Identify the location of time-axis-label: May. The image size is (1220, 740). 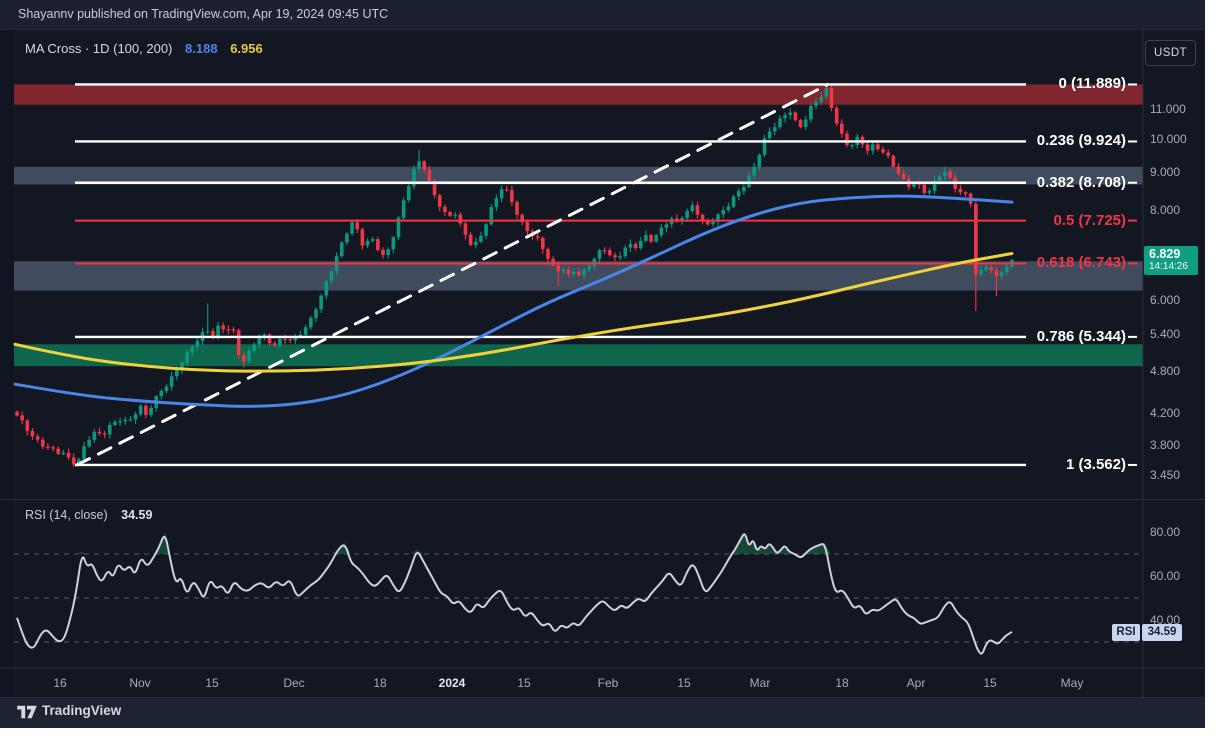
(1072, 683).